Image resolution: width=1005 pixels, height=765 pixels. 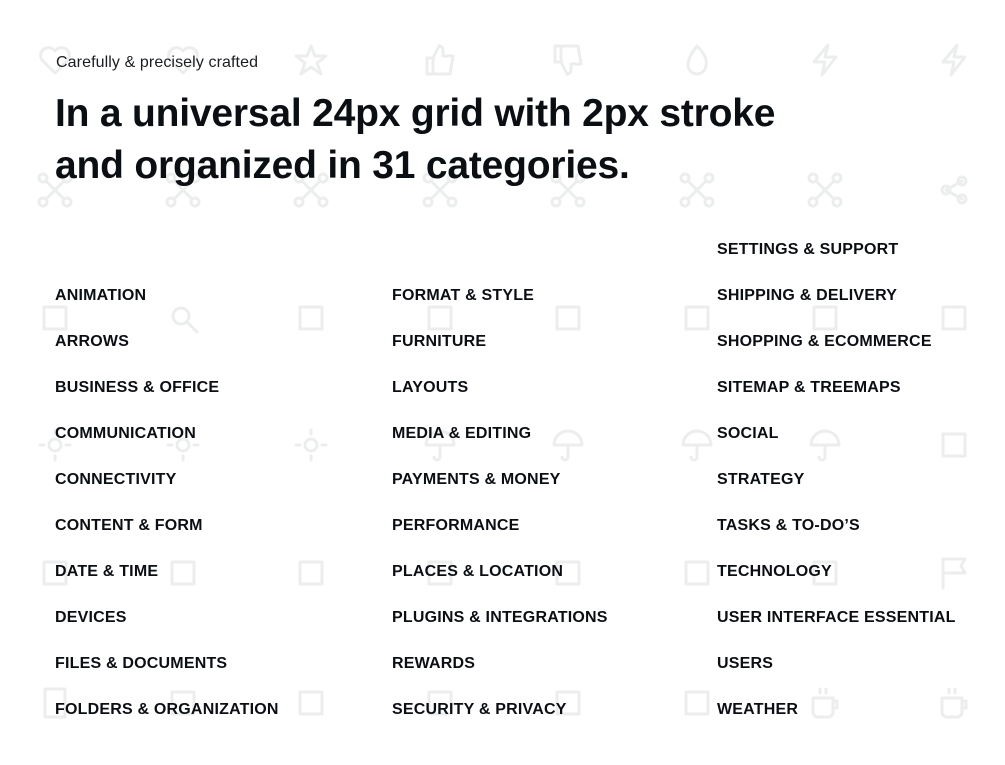 What do you see at coordinates (462, 433) in the screenshot?
I see `category-media-editing: MEDIA & EDITING` at bounding box center [462, 433].